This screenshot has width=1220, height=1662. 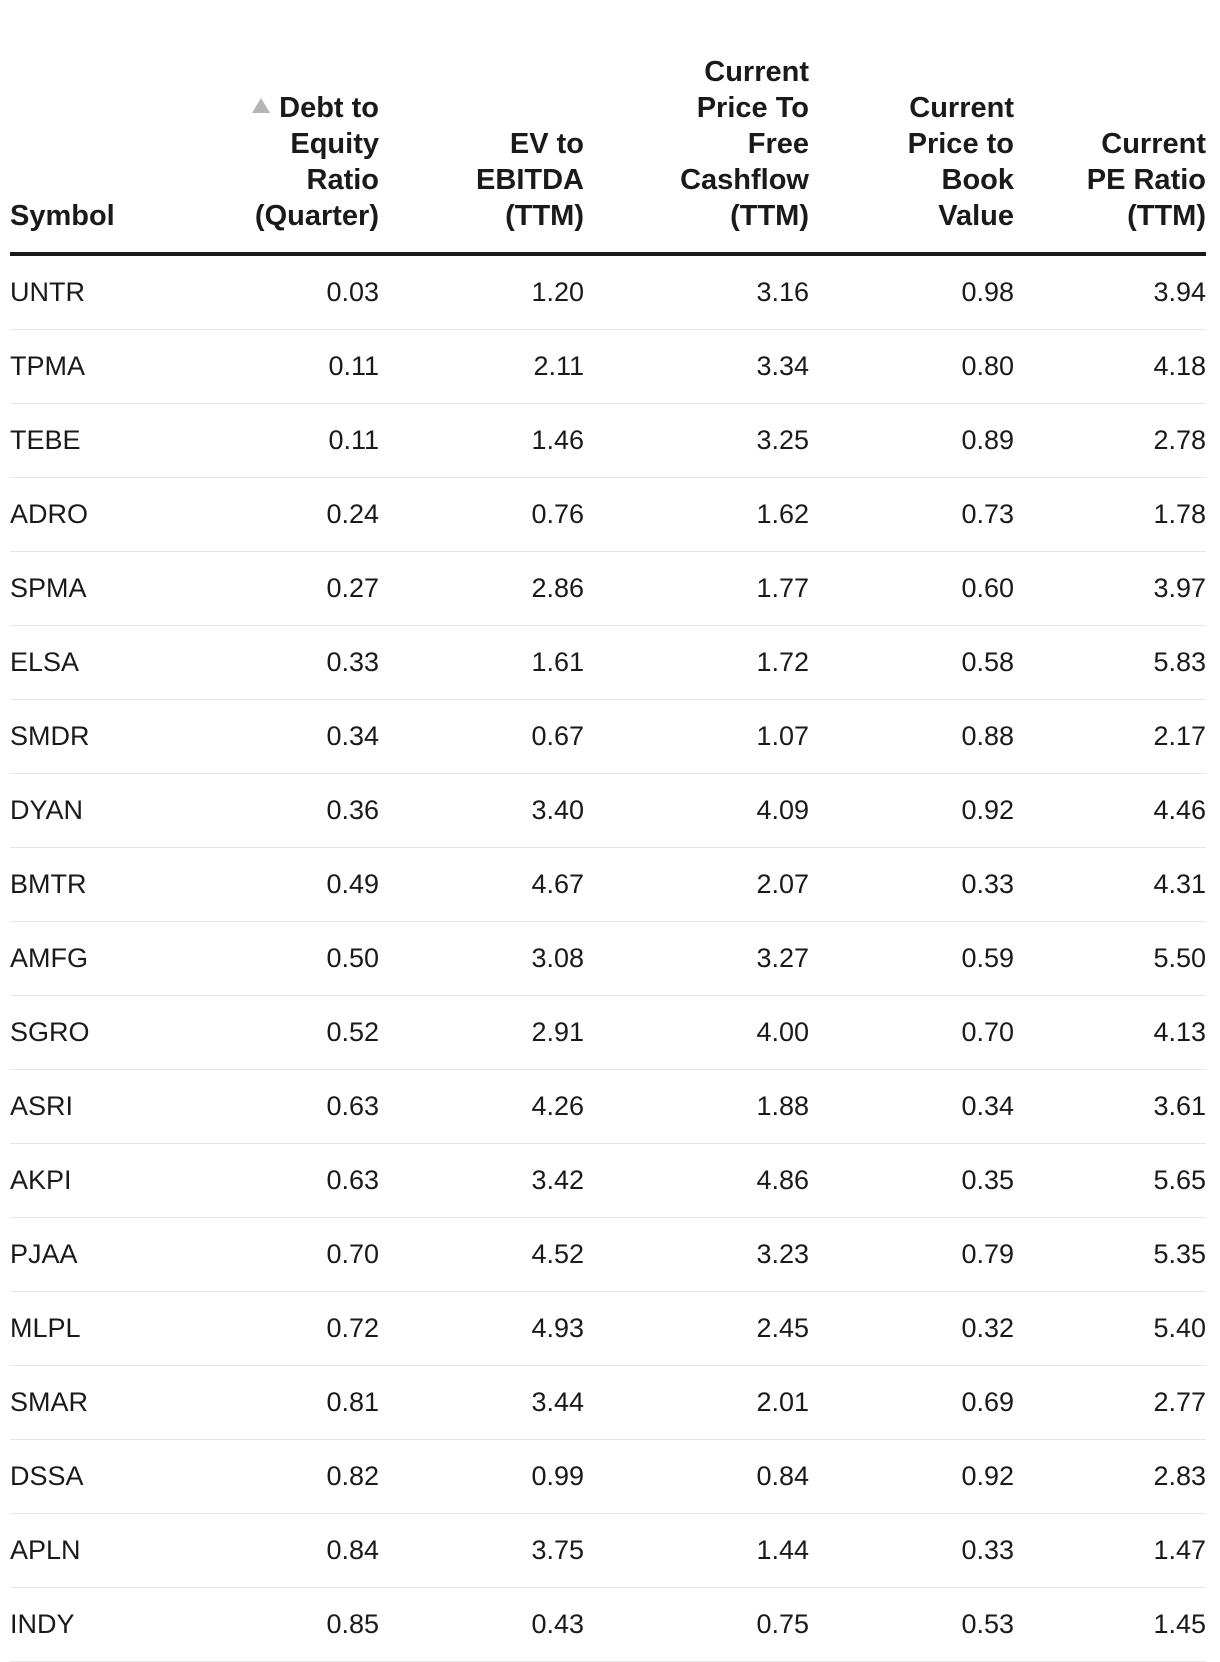 I want to click on header-price-to-book: Current Price to Book Value, so click(x=911, y=128).